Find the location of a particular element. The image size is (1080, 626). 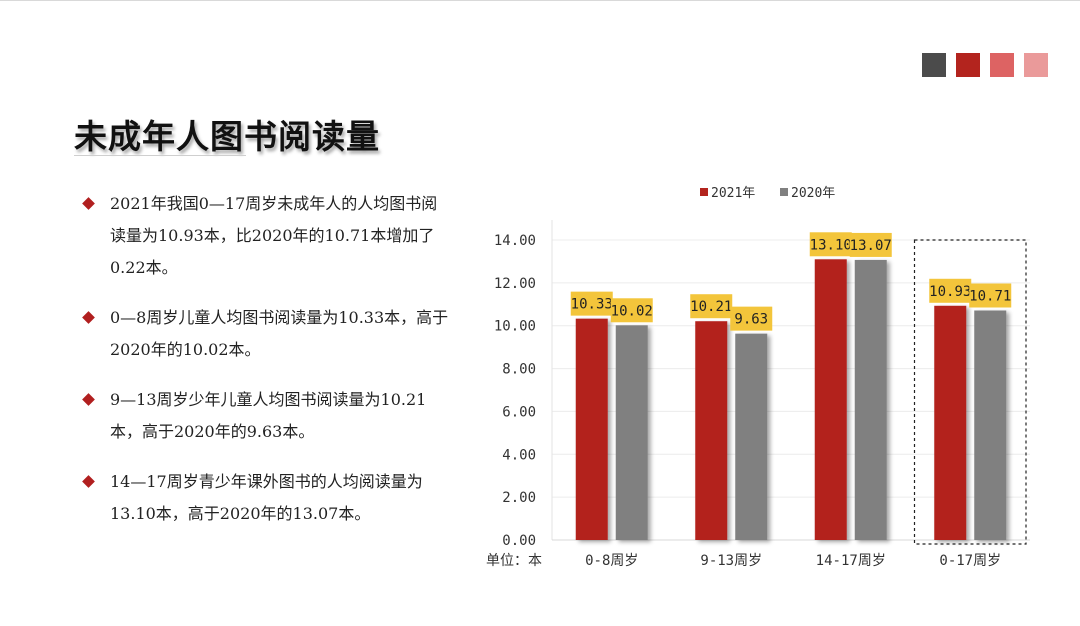

y-tick-label: 4.00 is located at coordinates (519, 455).